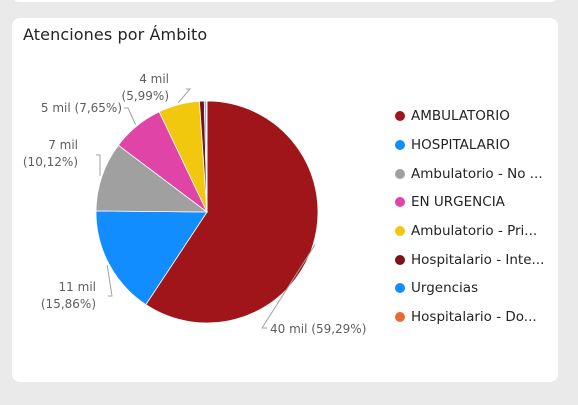 This screenshot has height=405, width=578. I want to click on chart-title: Atenciones por Ámbito, so click(115, 34).